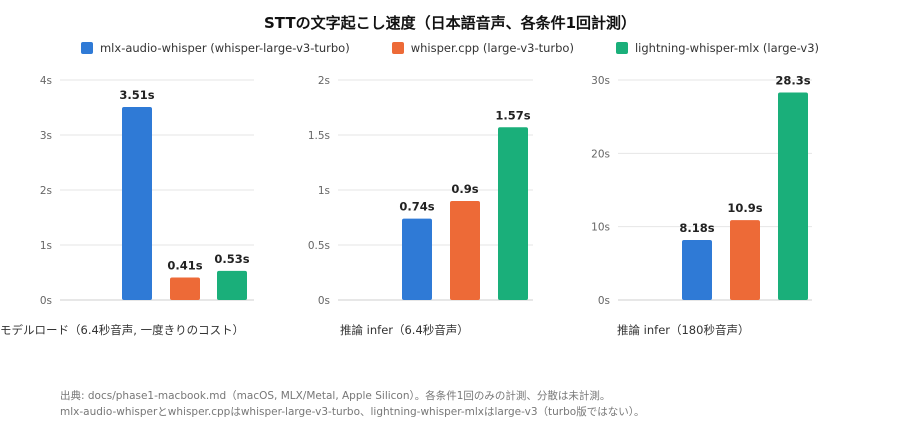  I want to click on bar-value-label: 3.51s, so click(136, 95).